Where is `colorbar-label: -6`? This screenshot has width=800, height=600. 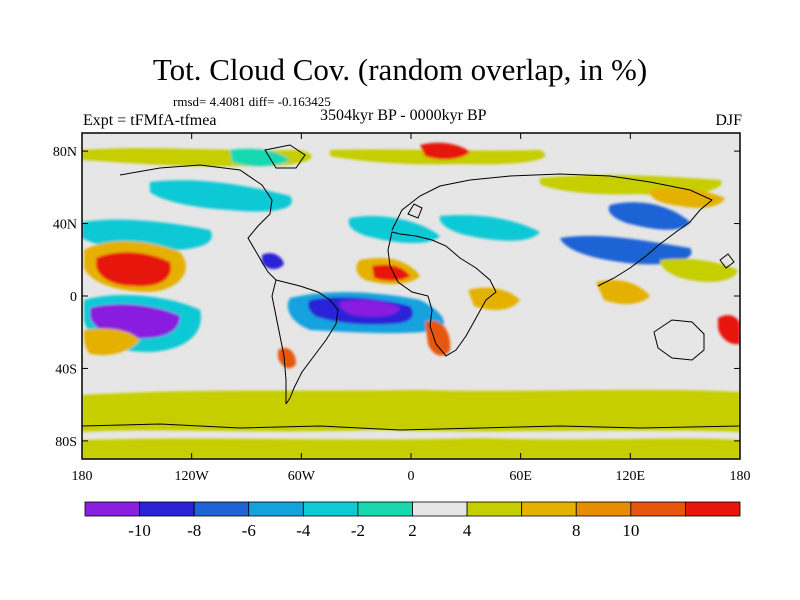 colorbar-label: -6 is located at coordinates (249, 530).